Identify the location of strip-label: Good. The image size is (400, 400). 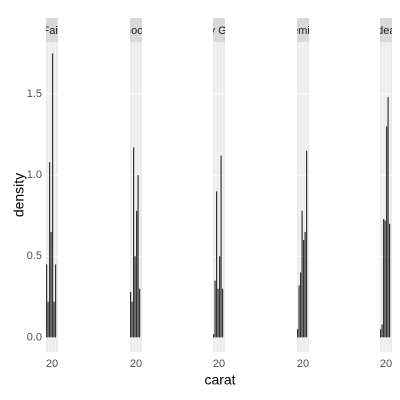
(136, 31).